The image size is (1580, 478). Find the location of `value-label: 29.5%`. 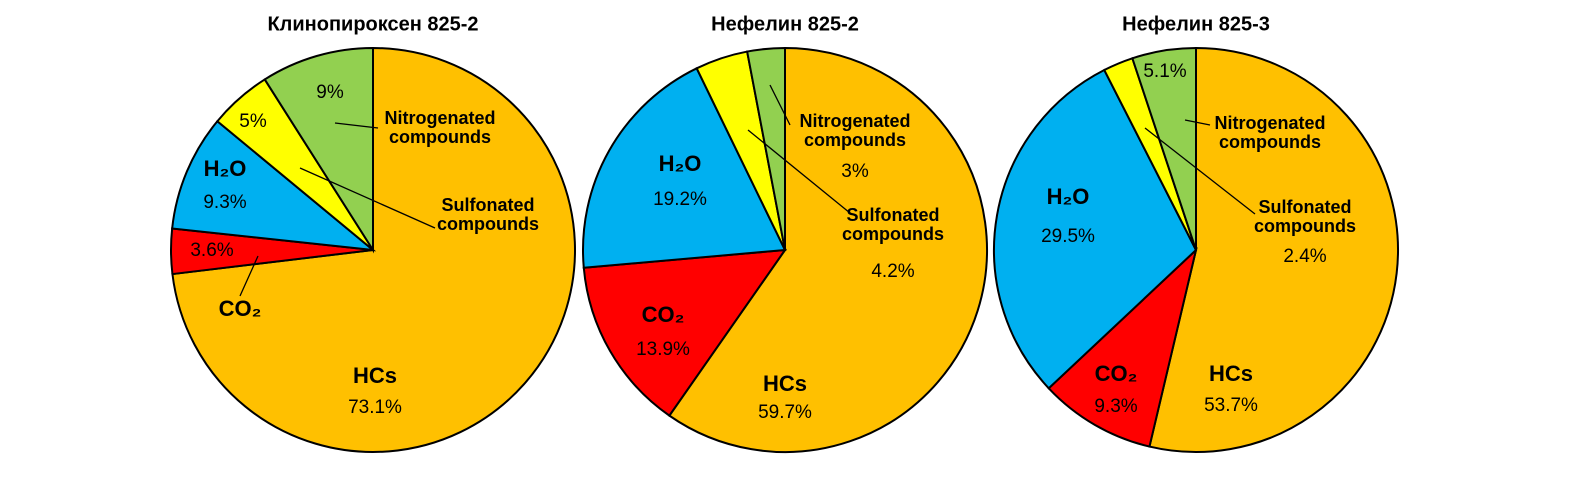

value-label: 29.5% is located at coordinates (1068, 236).